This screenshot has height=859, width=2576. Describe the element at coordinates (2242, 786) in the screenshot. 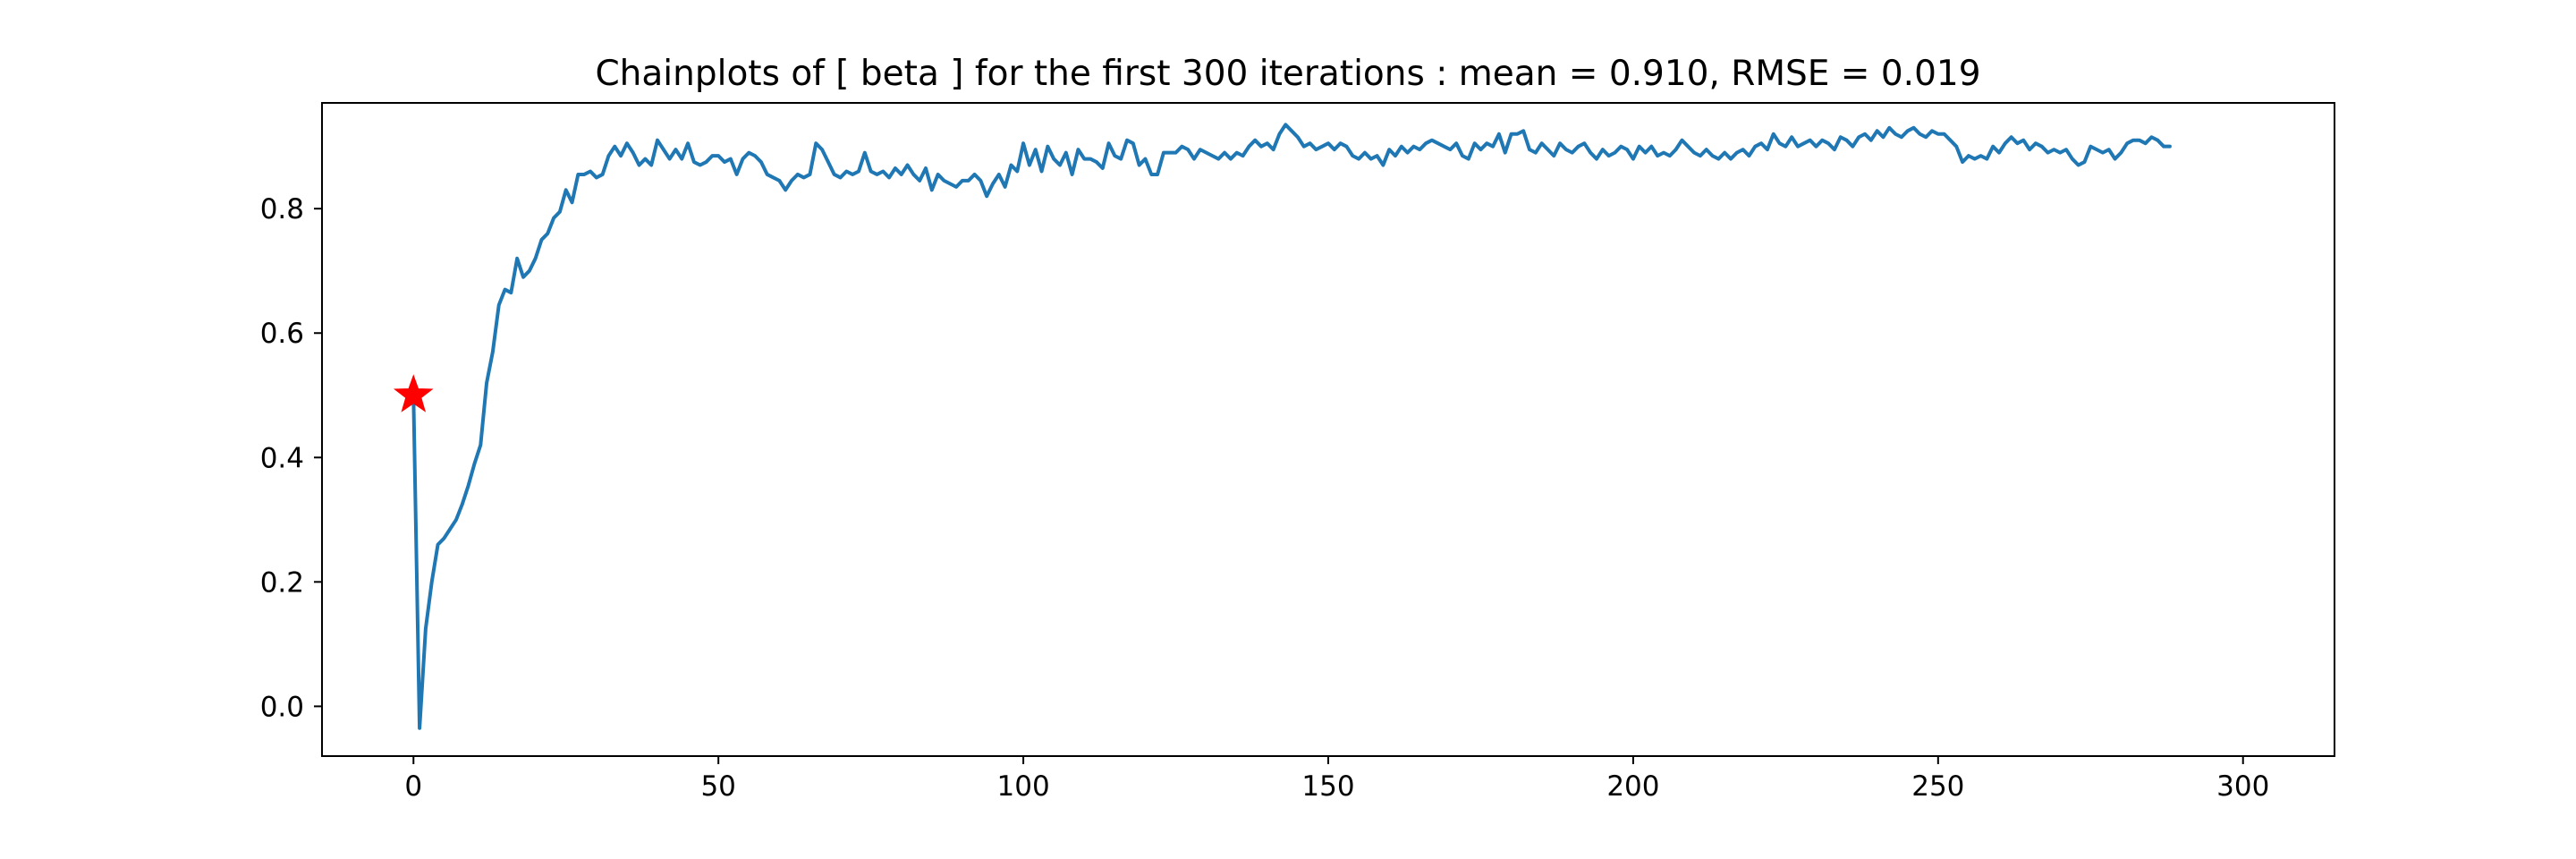

I see `x-tick-label: 300` at that location.